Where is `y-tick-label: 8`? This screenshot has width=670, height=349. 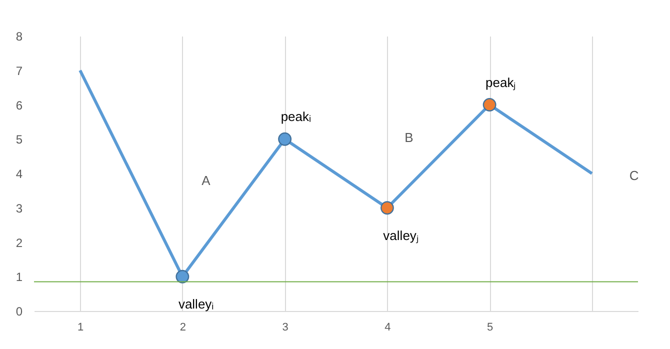 y-tick-label: 8 is located at coordinates (19, 37).